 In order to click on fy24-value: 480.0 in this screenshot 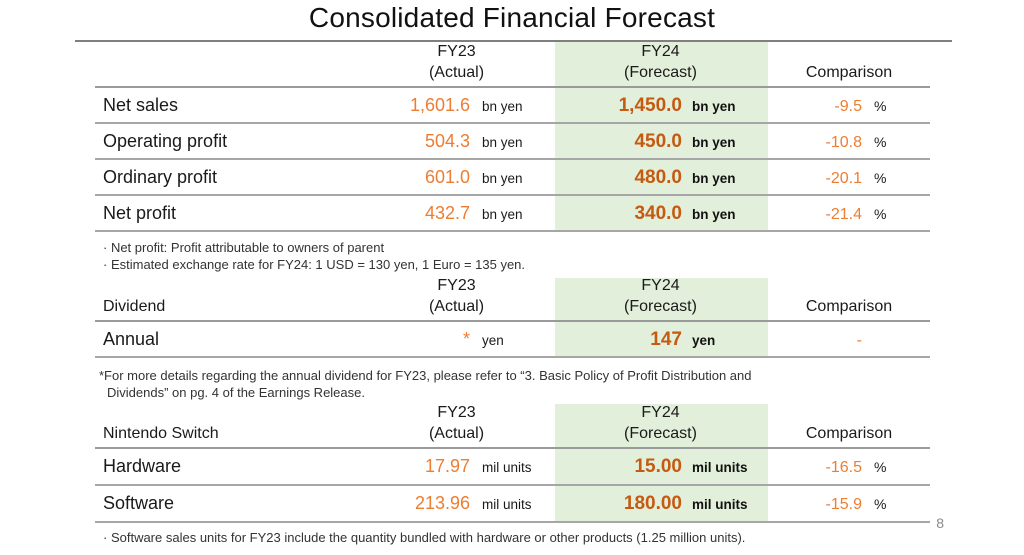, I will do `click(658, 177)`.